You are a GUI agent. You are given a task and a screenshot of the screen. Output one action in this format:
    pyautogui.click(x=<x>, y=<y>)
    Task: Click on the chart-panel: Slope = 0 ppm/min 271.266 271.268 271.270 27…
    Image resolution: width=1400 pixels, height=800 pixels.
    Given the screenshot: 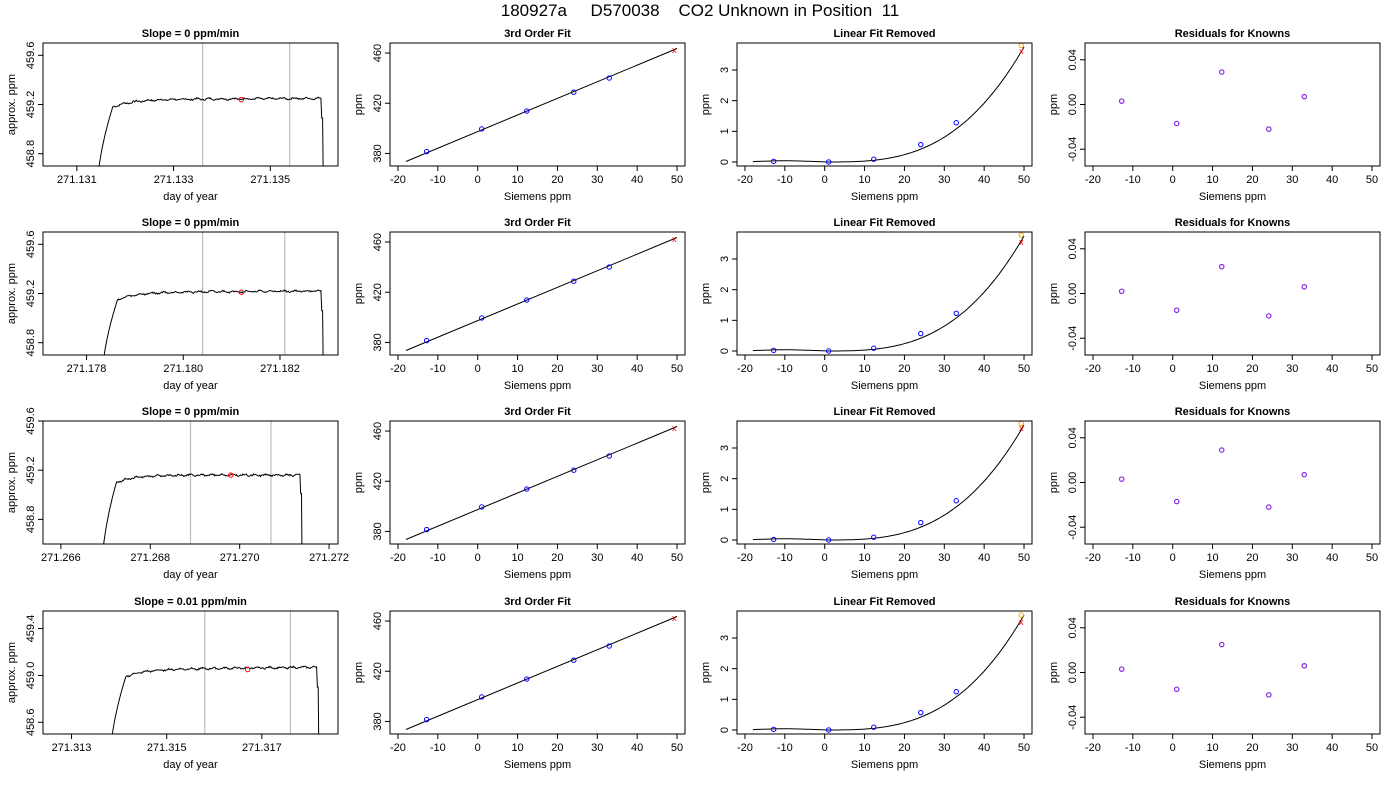 What is the action you would take?
    pyautogui.click(x=177, y=493)
    